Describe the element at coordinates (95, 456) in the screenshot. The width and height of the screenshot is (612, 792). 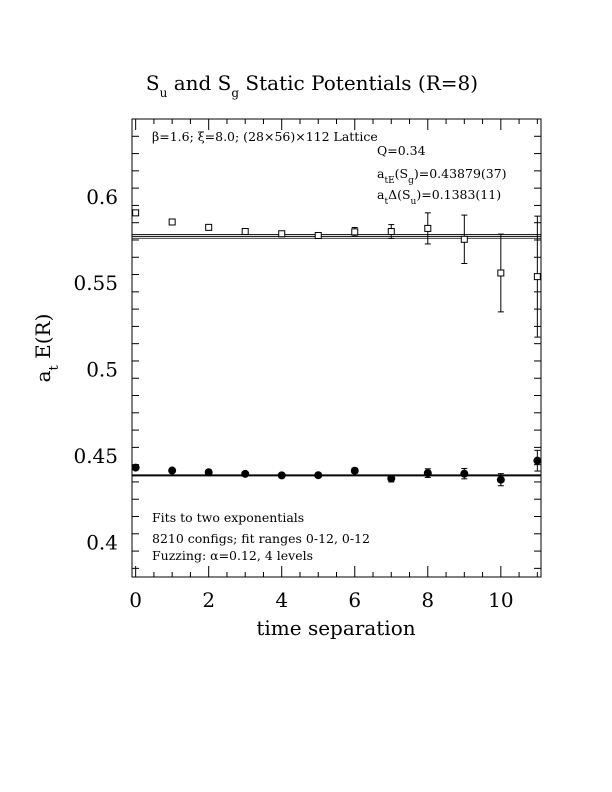
I see `y-tick-label: 0.45` at that location.